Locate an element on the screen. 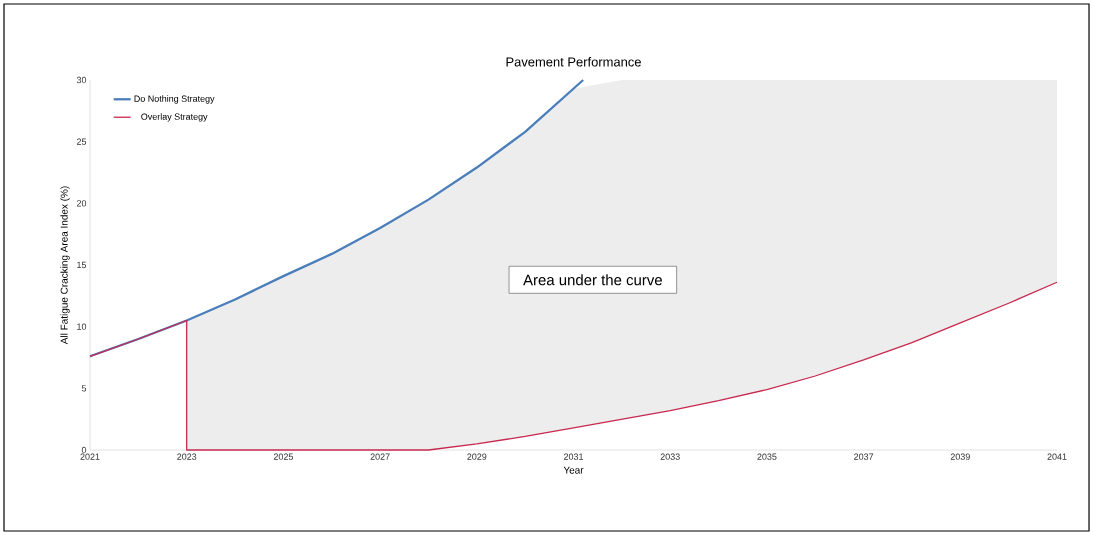 This screenshot has height=535, width=1093. x-tick-label: 2035 is located at coordinates (767, 456).